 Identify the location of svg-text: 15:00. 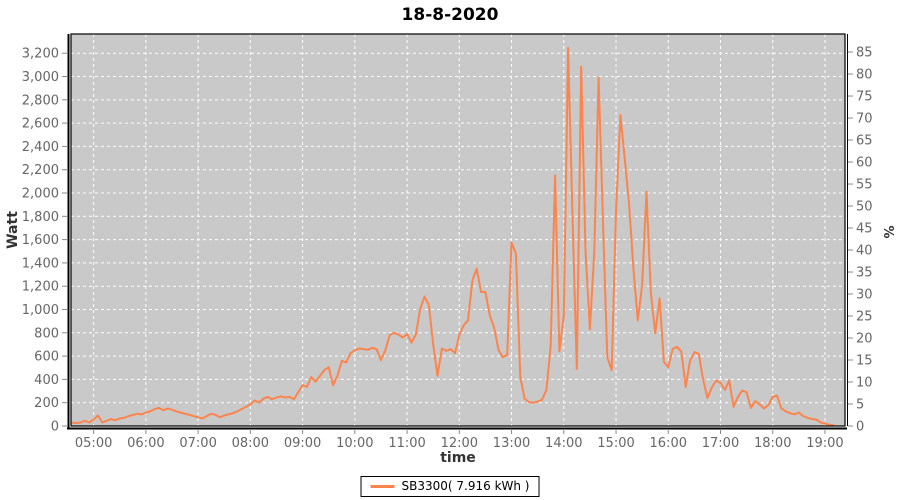
(615, 443).